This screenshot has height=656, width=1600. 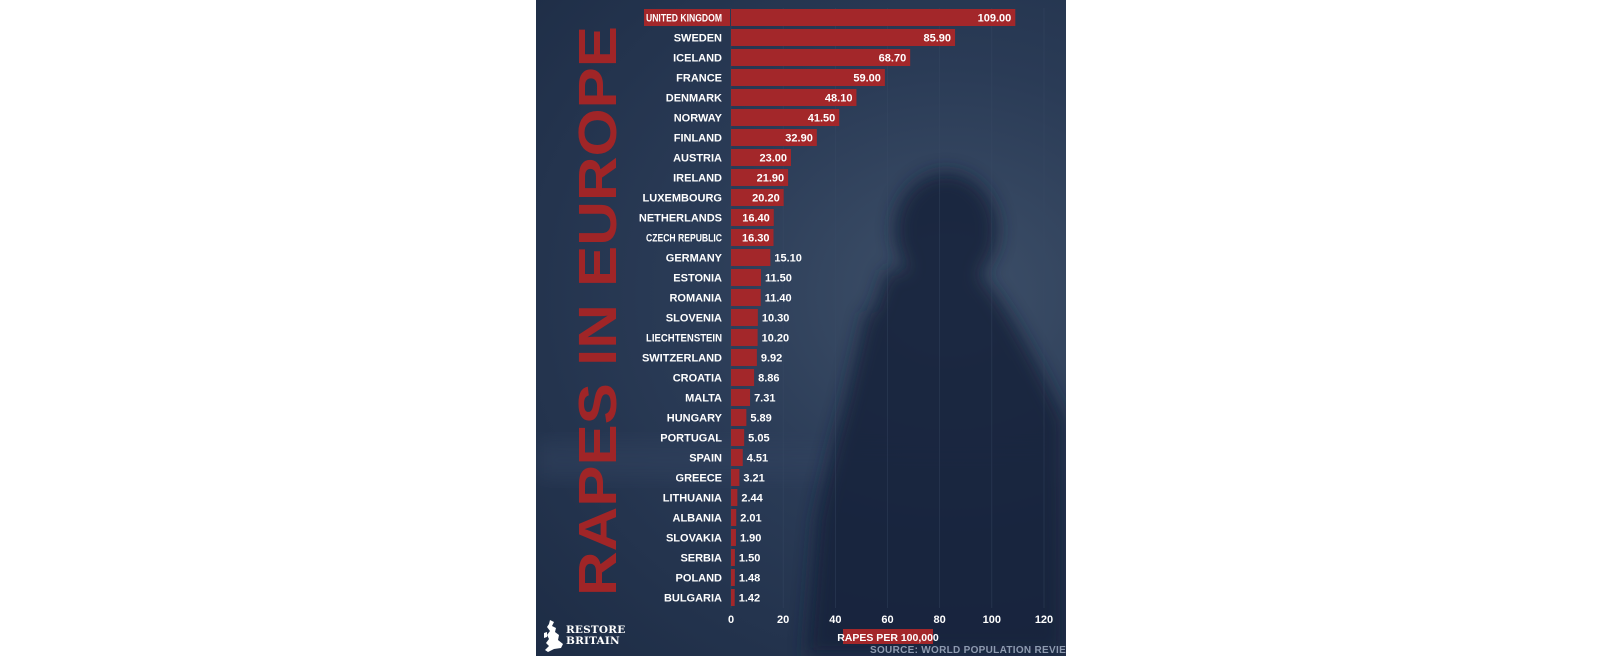 What do you see at coordinates (680, 219) in the screenshot?
I see `category-label: NETHERLANDS` at bounding box center [680, 219].